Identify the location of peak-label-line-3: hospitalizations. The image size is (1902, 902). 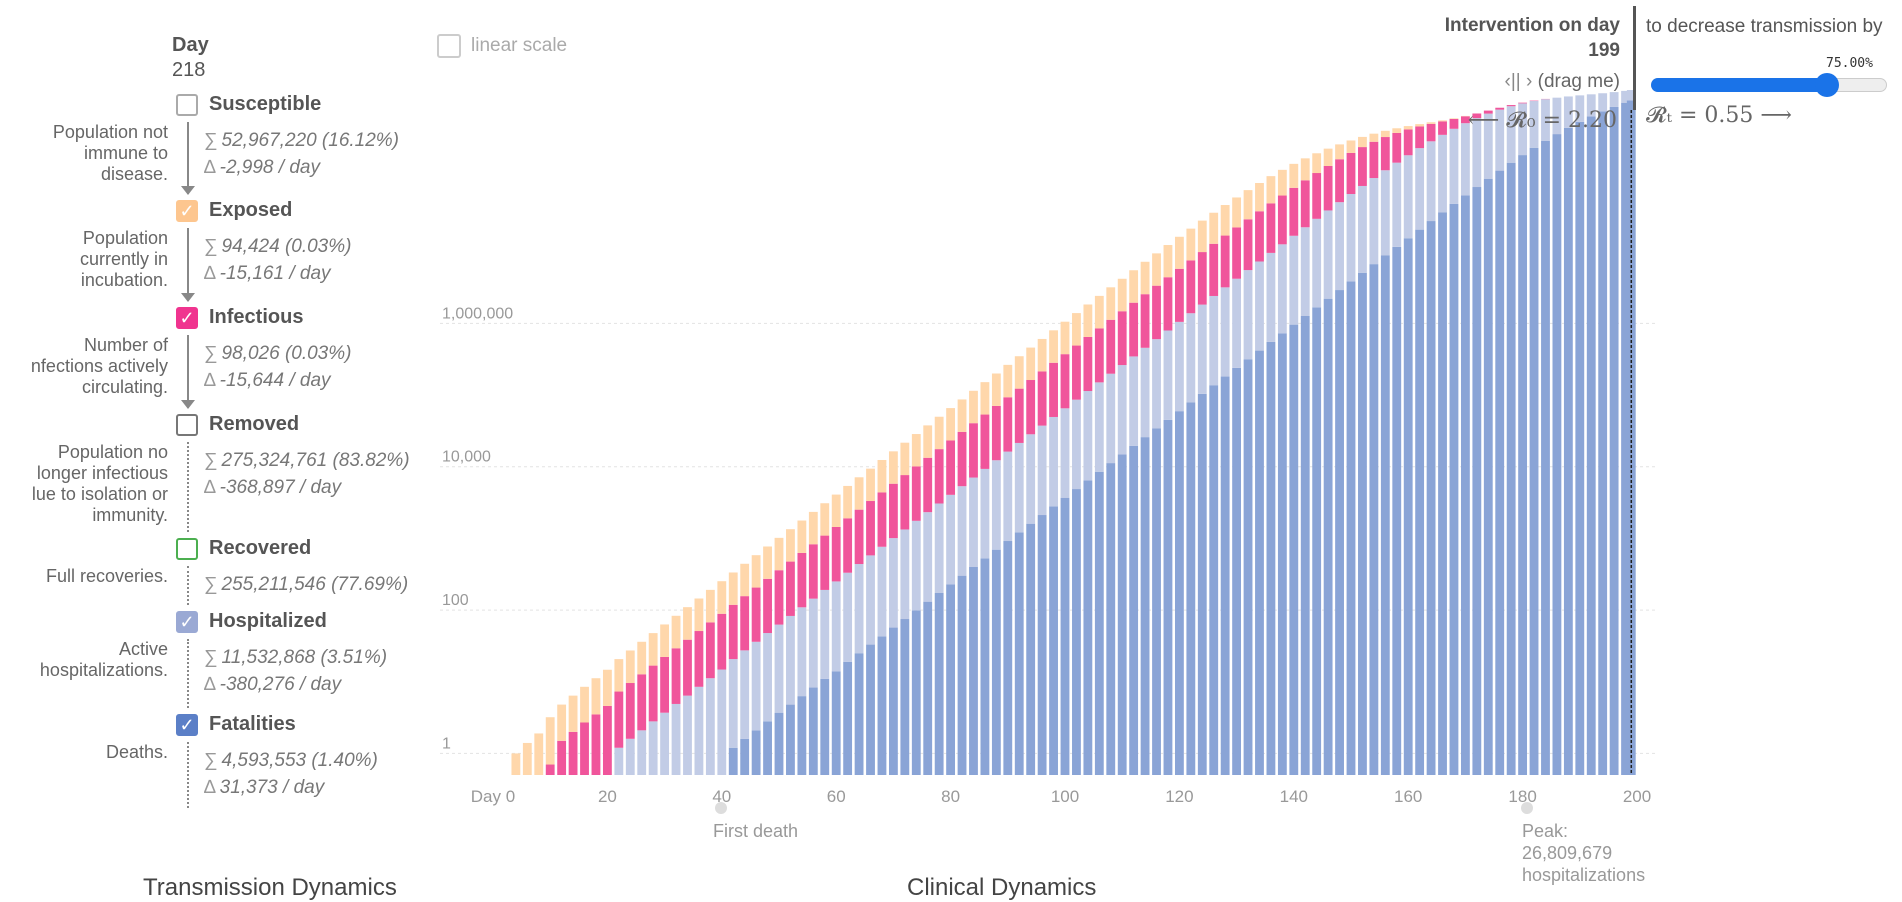
(1583, 875).